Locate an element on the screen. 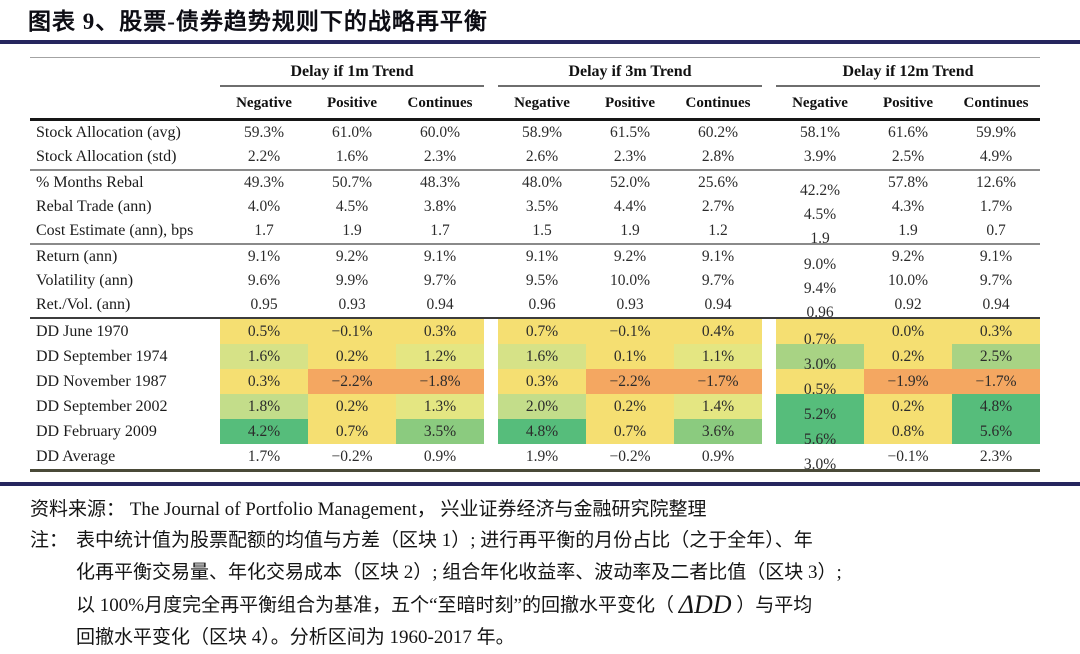  table-cell: 0.3% is located at coordinates (440, 331).